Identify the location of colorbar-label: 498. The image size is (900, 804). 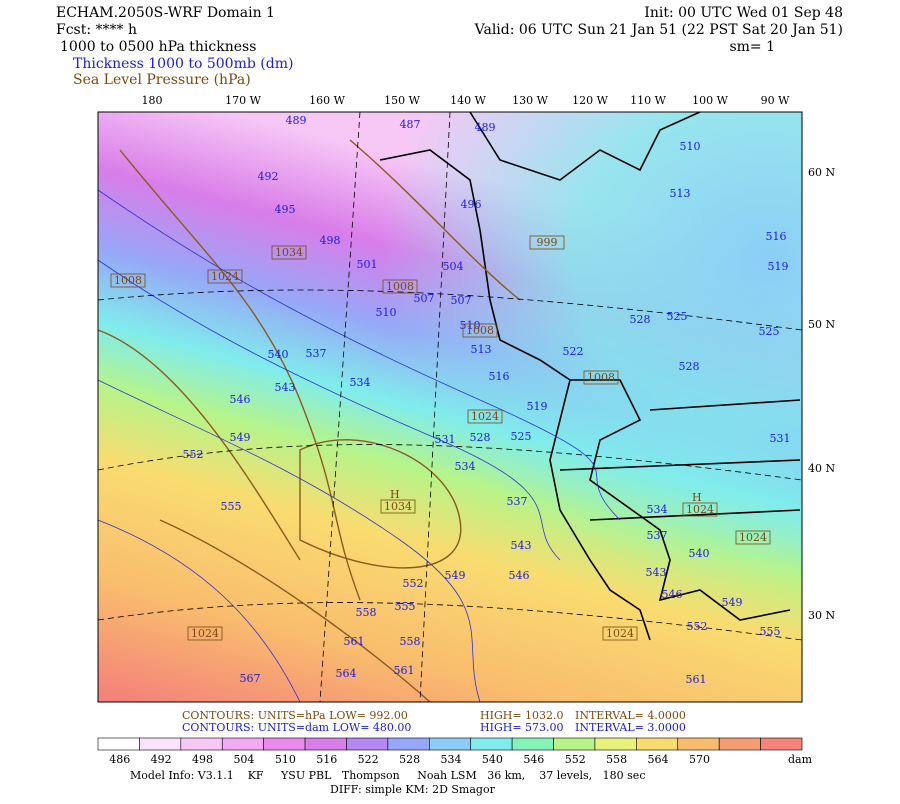
(202, 759).